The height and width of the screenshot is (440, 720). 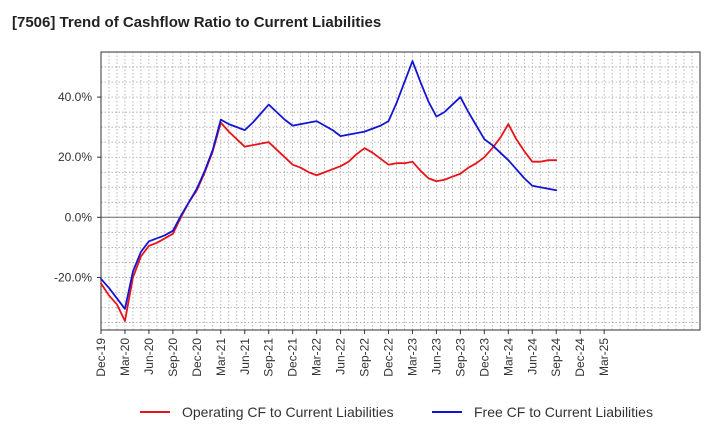 I want to click on x-tick-label: Sep-21, so click(x=269, y=357).